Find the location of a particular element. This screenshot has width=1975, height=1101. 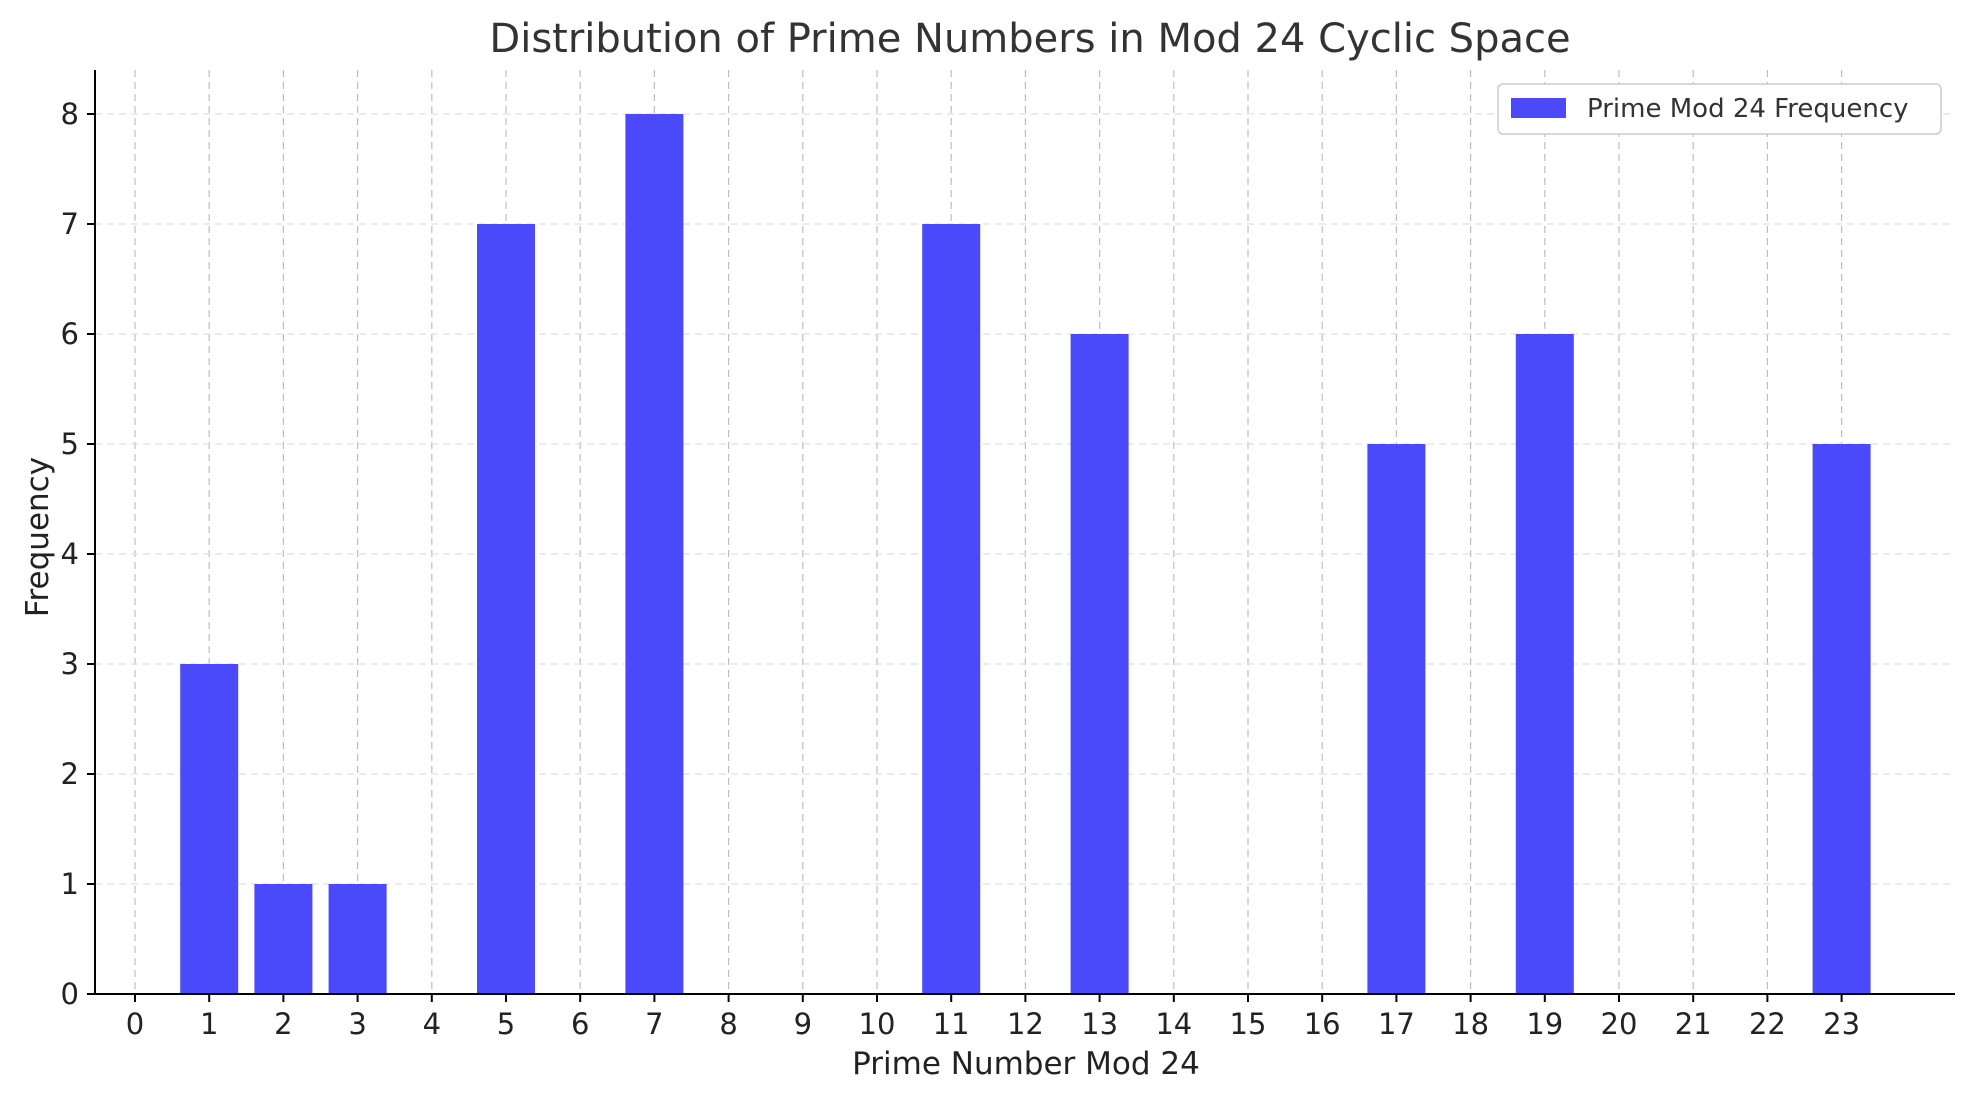

y-tick-label: 1 is located at coordinates (70, 884).